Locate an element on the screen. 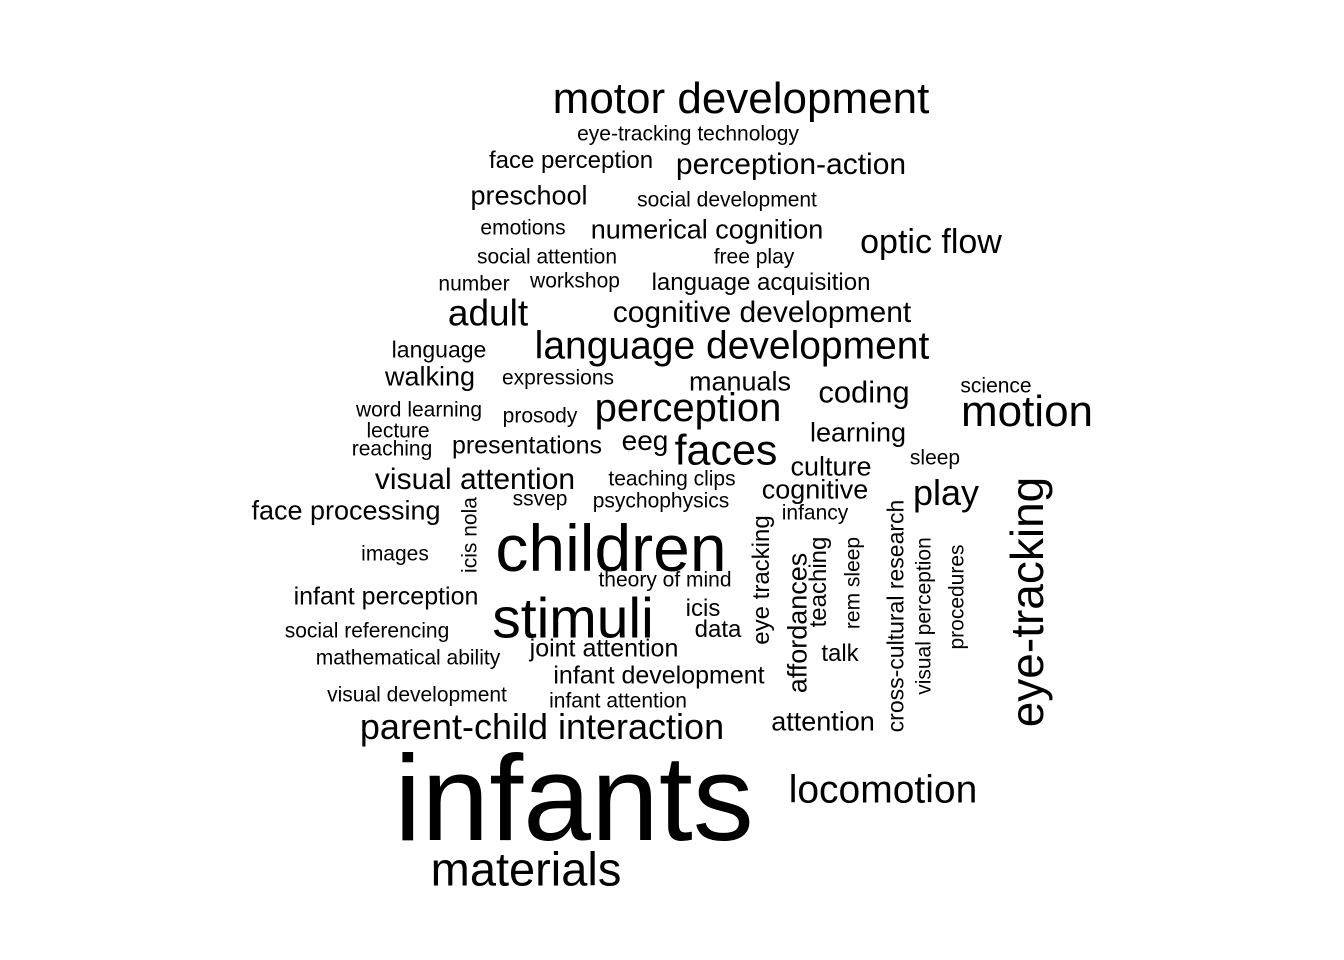  word-language-development: language development is located at coordinates (732, 346).